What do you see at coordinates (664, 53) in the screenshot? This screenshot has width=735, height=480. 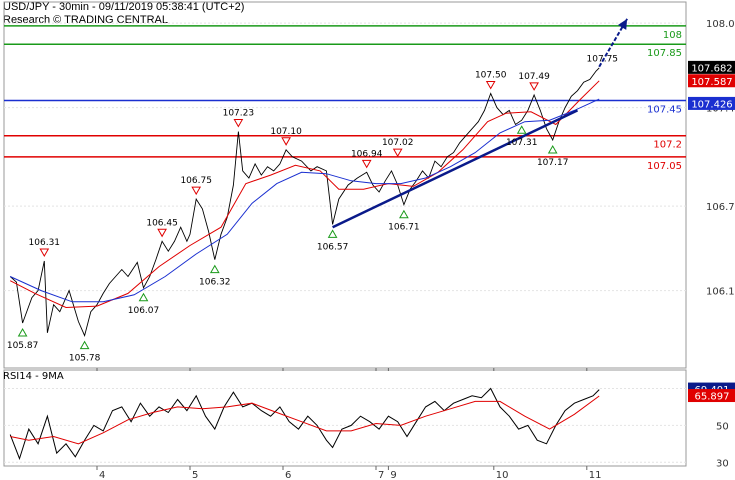 I see `level-label: 107.85` at bounding box center [664, 53].